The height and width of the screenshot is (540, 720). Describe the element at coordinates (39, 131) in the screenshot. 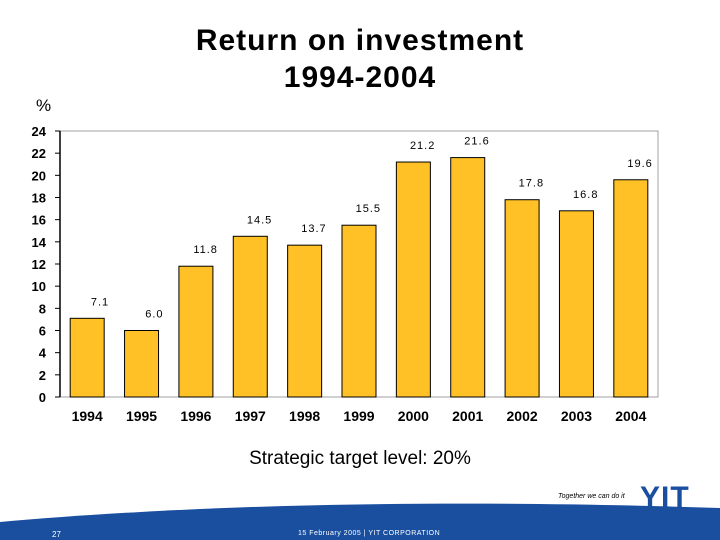

I see `y-tick-label: 24` at that location.